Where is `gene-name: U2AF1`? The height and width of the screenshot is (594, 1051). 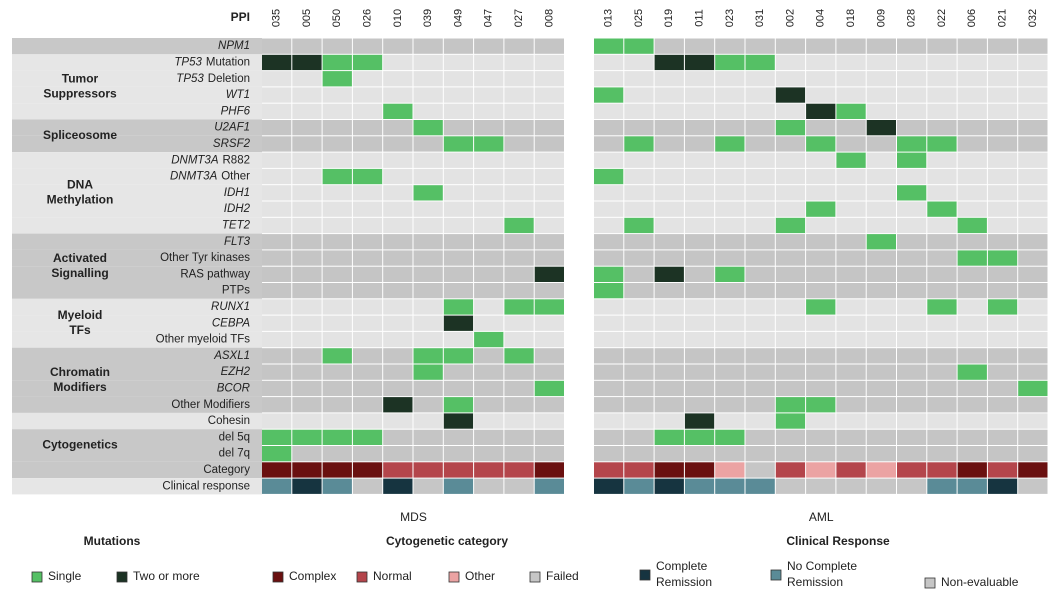 gene-name: U2AF1 is located at coordinates (232, 128).